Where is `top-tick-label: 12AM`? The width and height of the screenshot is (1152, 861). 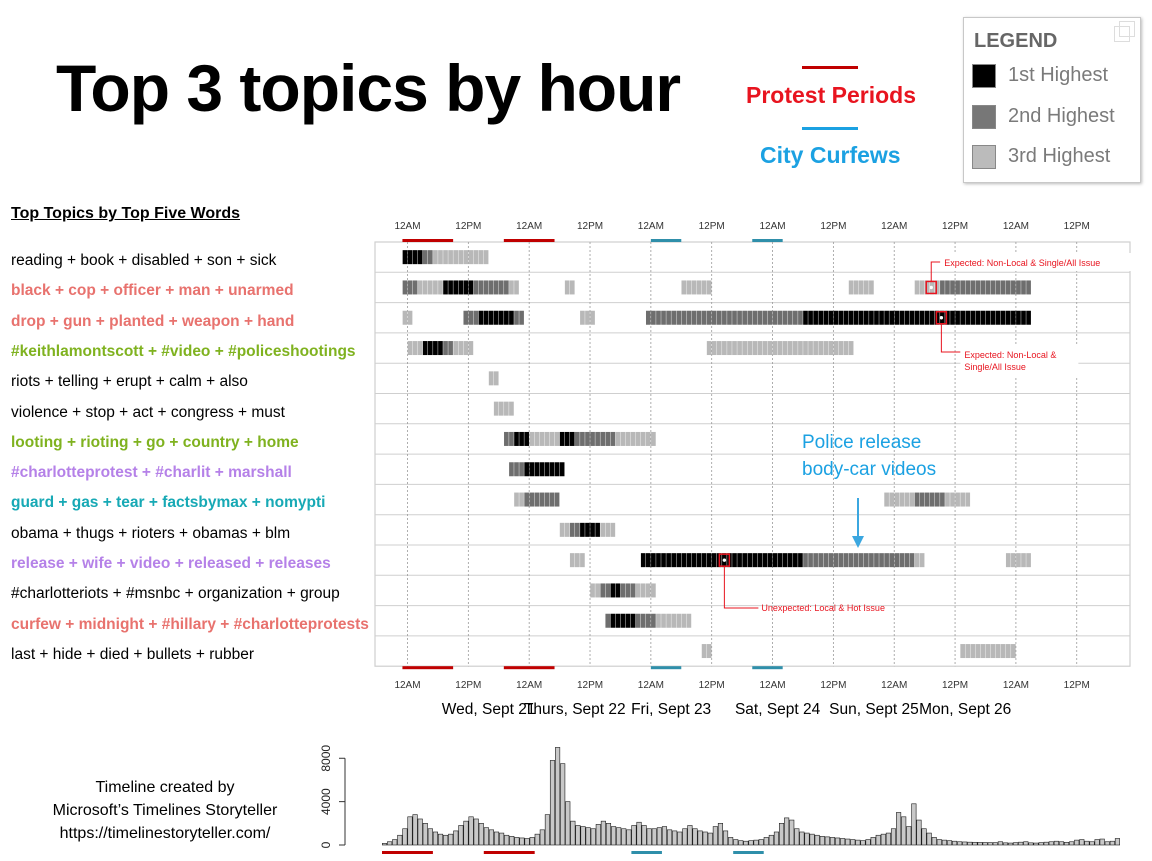
top-tick-label: 12AM is located at coordinates (894, 226).